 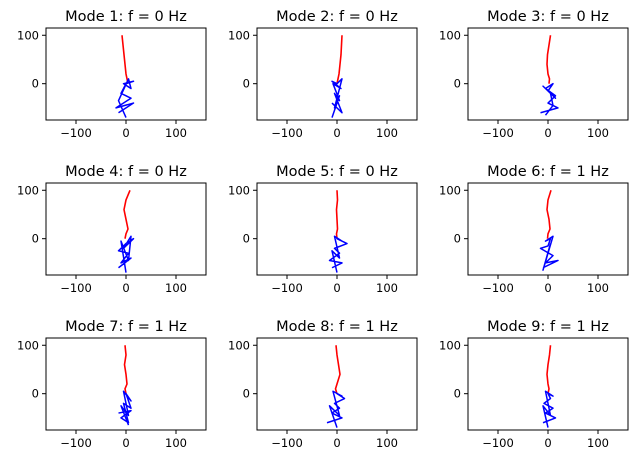 What do you see at coordinates (548, 17) in the screenshot?
I see `subplot-title: Mode 3: f = 0 Hz` at bounding box center [548, 17].